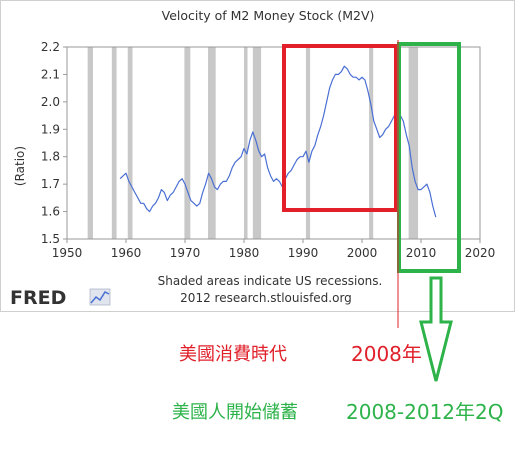 This screenshot has width=525, height=455. I want to click on x-tick-label-4: 1990, so click(303, 253).